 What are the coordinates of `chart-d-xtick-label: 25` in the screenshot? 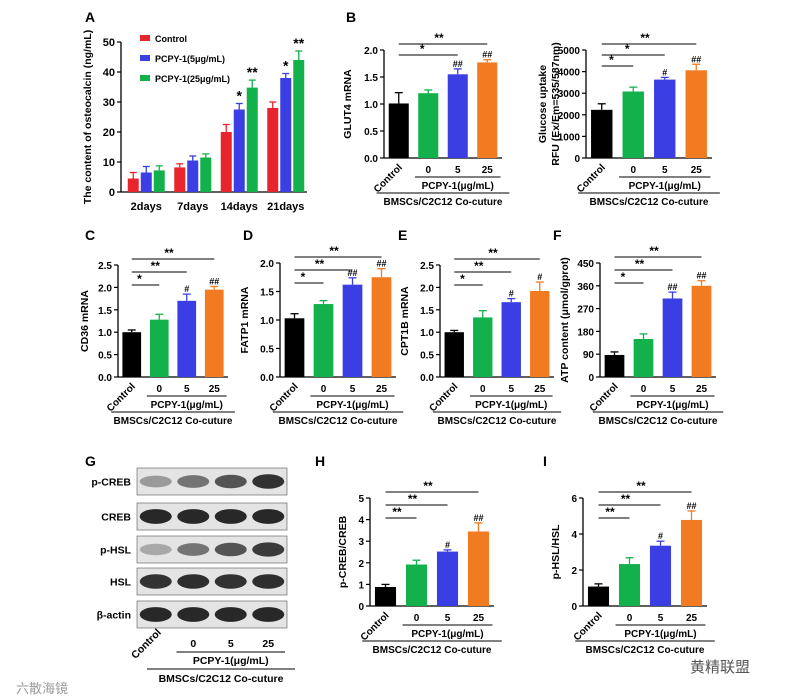 It's located at (382, 389).